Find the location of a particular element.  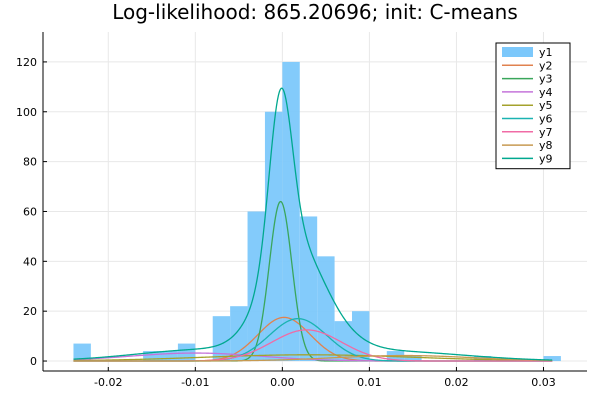

y-tick-label: 20 is located at coordinates (30, 311).